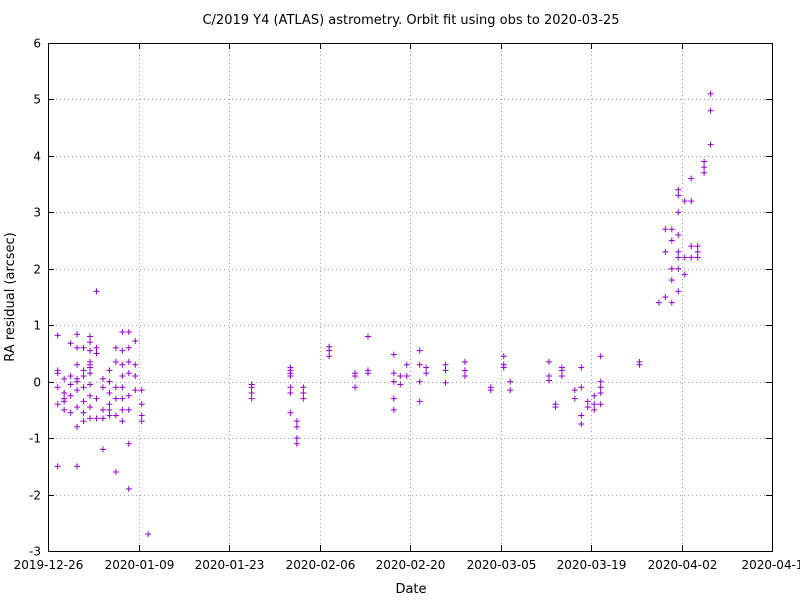  I want to click on y-tick-label: 1, so click(37, 326).